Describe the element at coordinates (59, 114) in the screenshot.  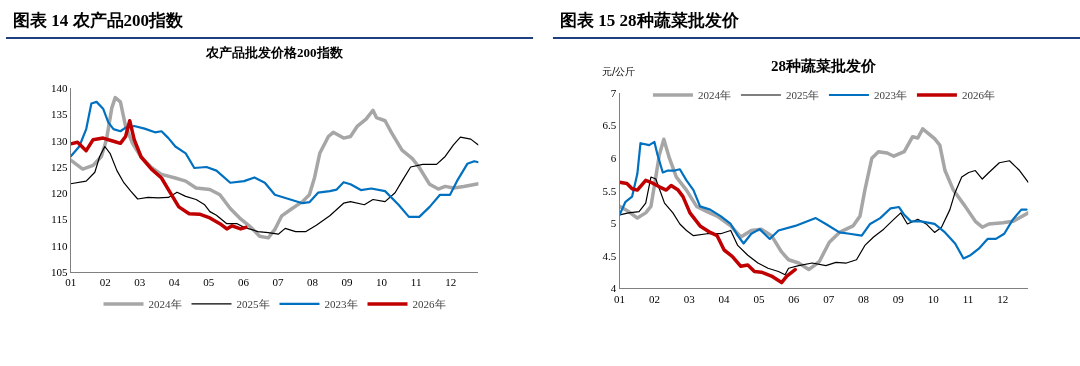
I see `y-tick-label: 135` at that location.